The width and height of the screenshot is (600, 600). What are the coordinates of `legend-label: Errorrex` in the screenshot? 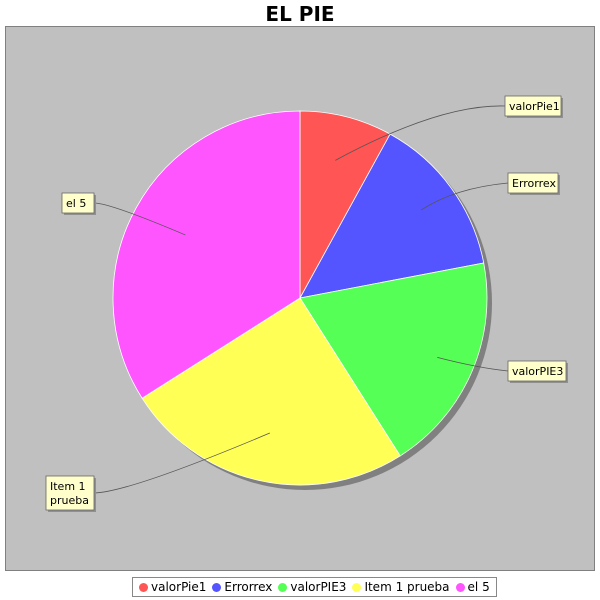 It's located at (248, 587).